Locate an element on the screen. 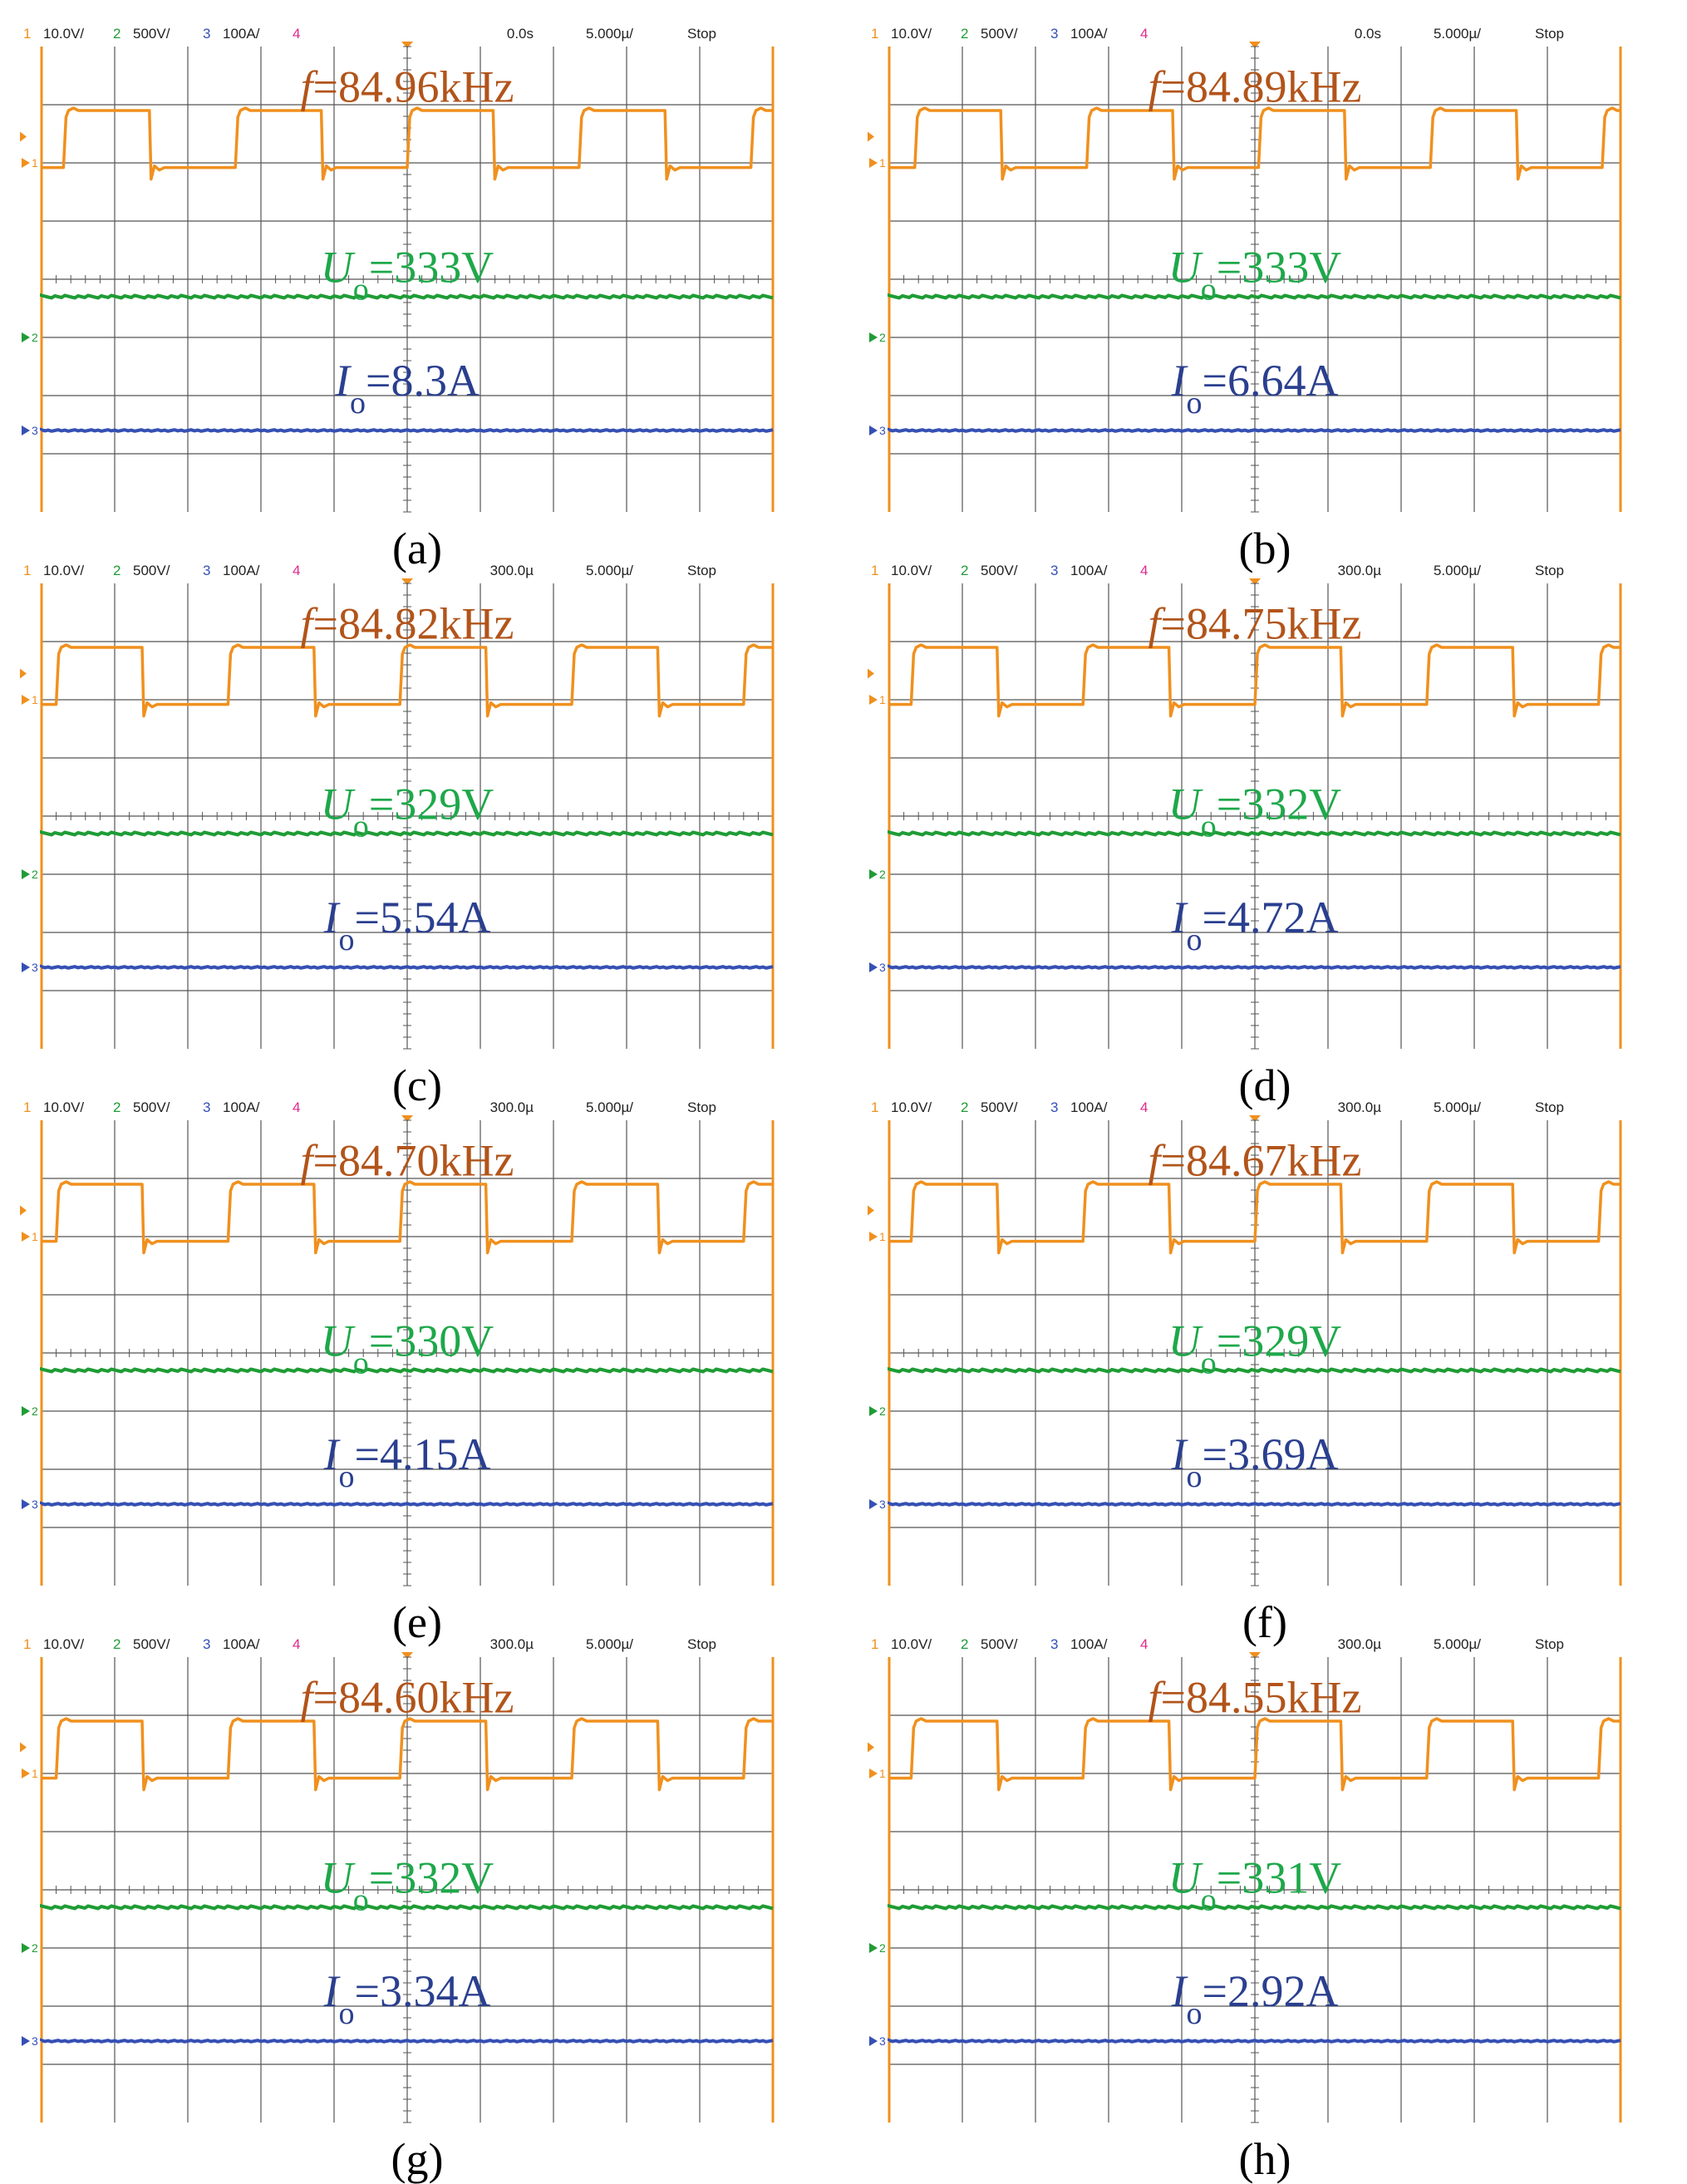 This screenshot has height=2184, width=1687. frequency-annotation: f=84.89kHz is located at coordinates (1255, 87).